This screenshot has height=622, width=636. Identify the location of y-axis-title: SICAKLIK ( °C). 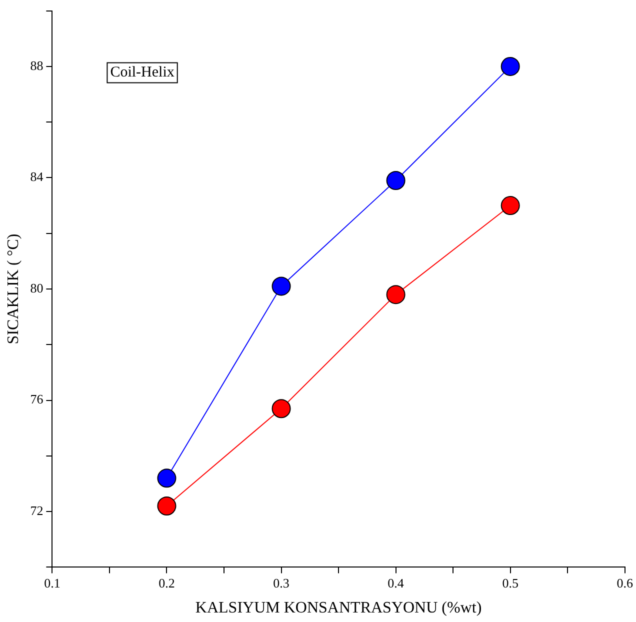
(13, 289).